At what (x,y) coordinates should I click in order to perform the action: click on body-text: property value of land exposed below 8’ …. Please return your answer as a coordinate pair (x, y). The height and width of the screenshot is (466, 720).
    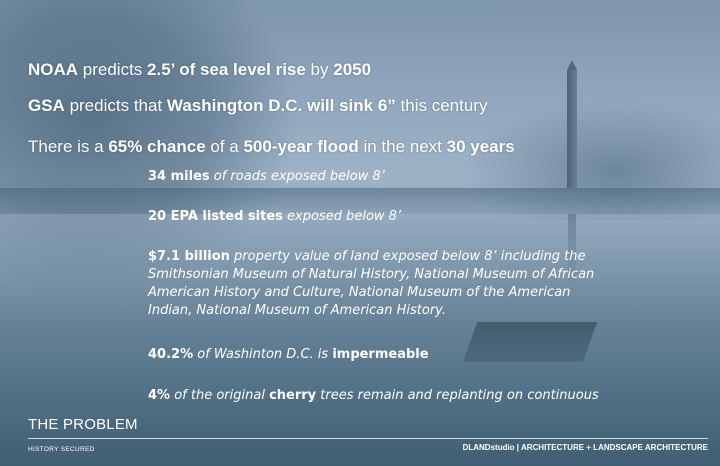
    Looking at the image, I should click on (407, 256).